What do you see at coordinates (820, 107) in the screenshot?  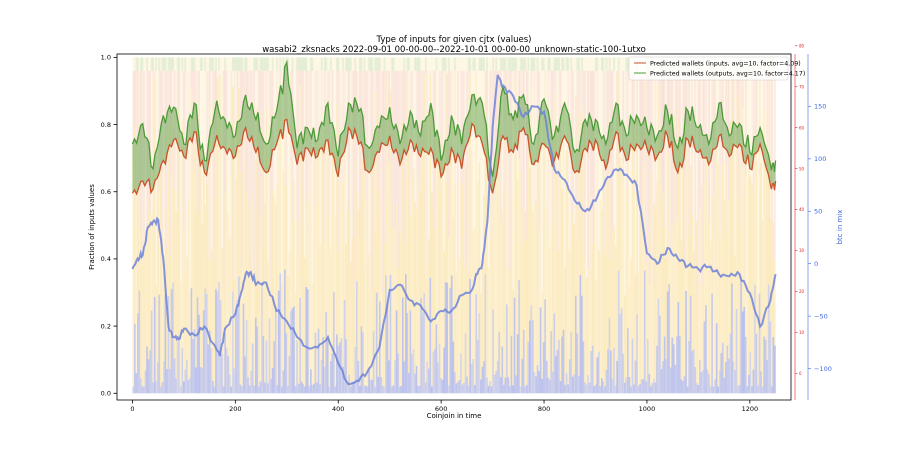 I see `y2-tick-label: 150` at bounding box center [820, 107].